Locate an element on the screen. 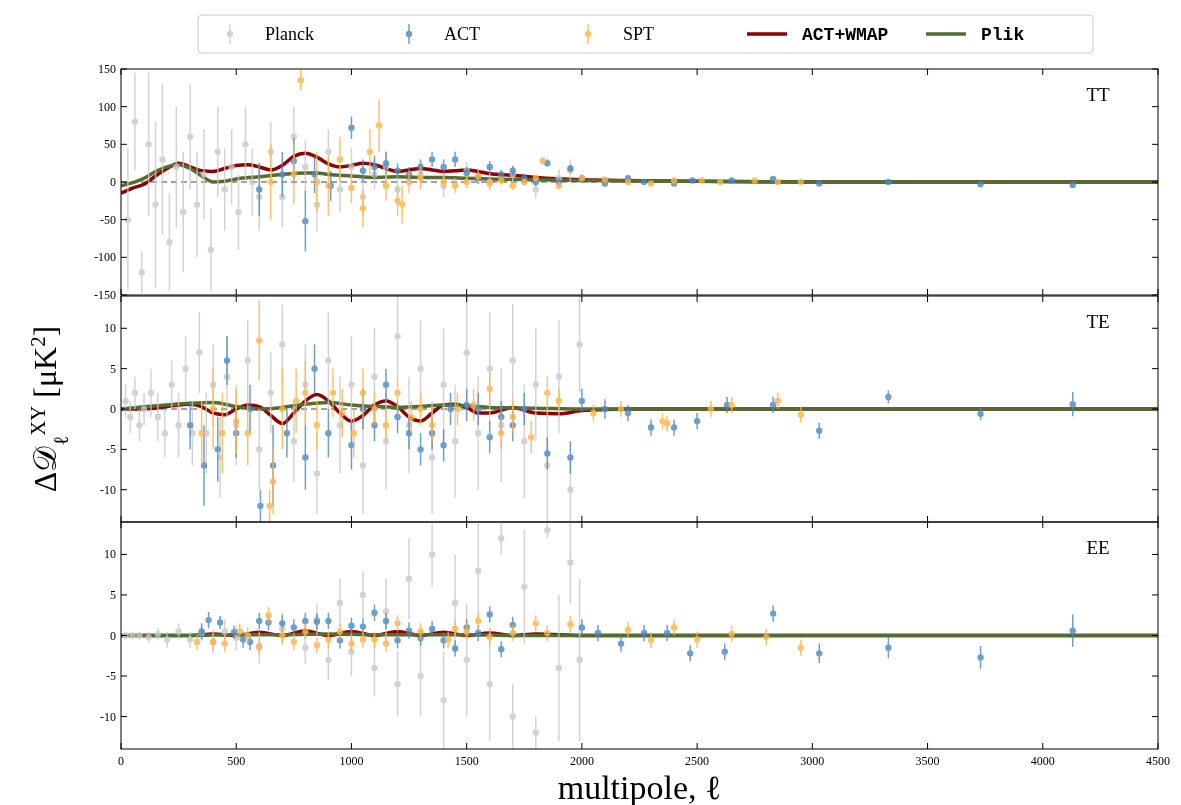 The height and width of the screenshot is (805, 1181). y-tick-label: 150 is located at coordinates (107, 69).